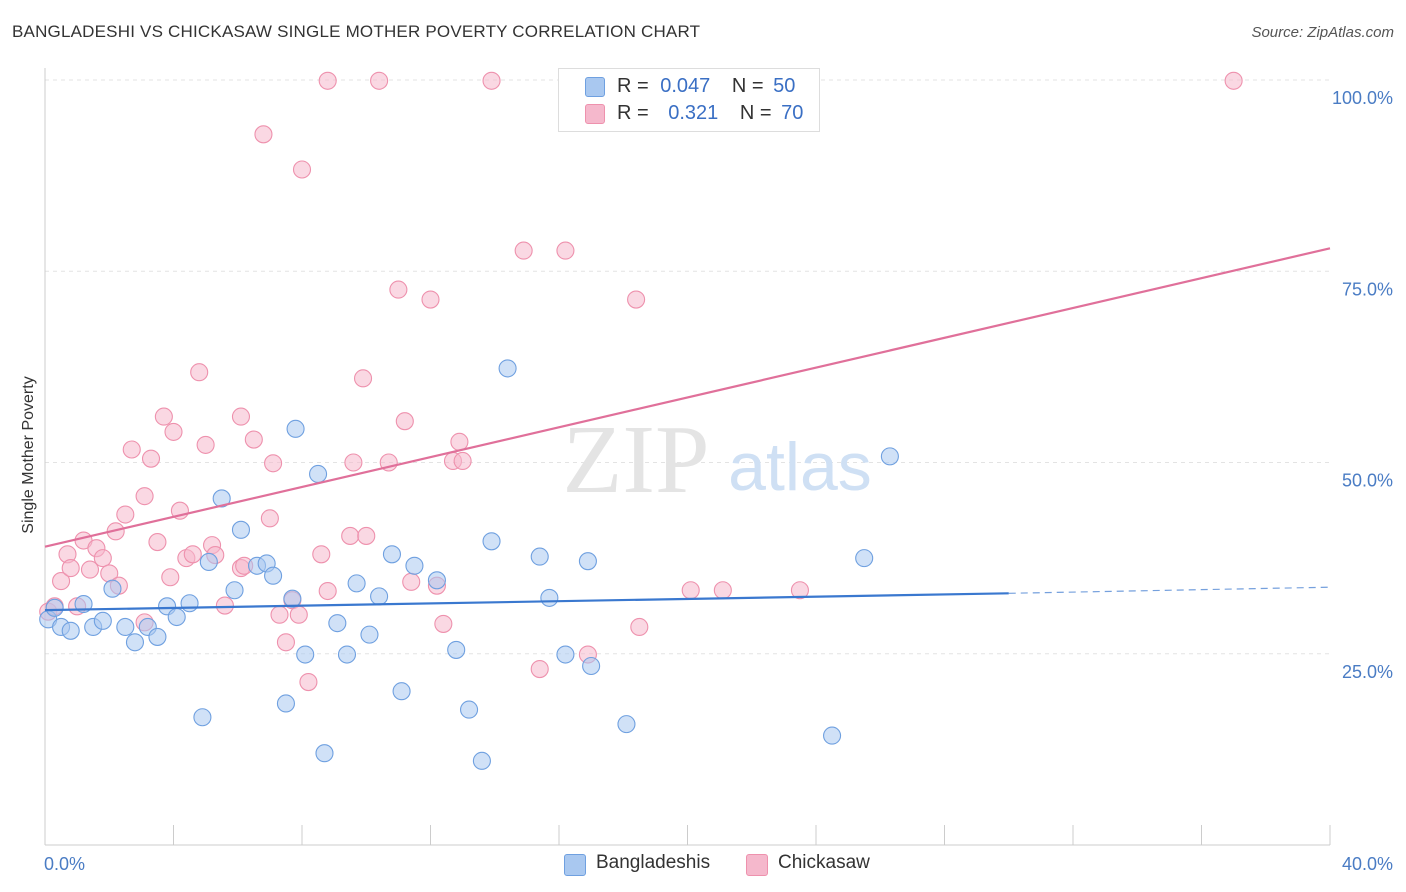 The height and width of the screenshot is (892, 1406). I want to click on legend-n-value: 70, so click(792, 113).